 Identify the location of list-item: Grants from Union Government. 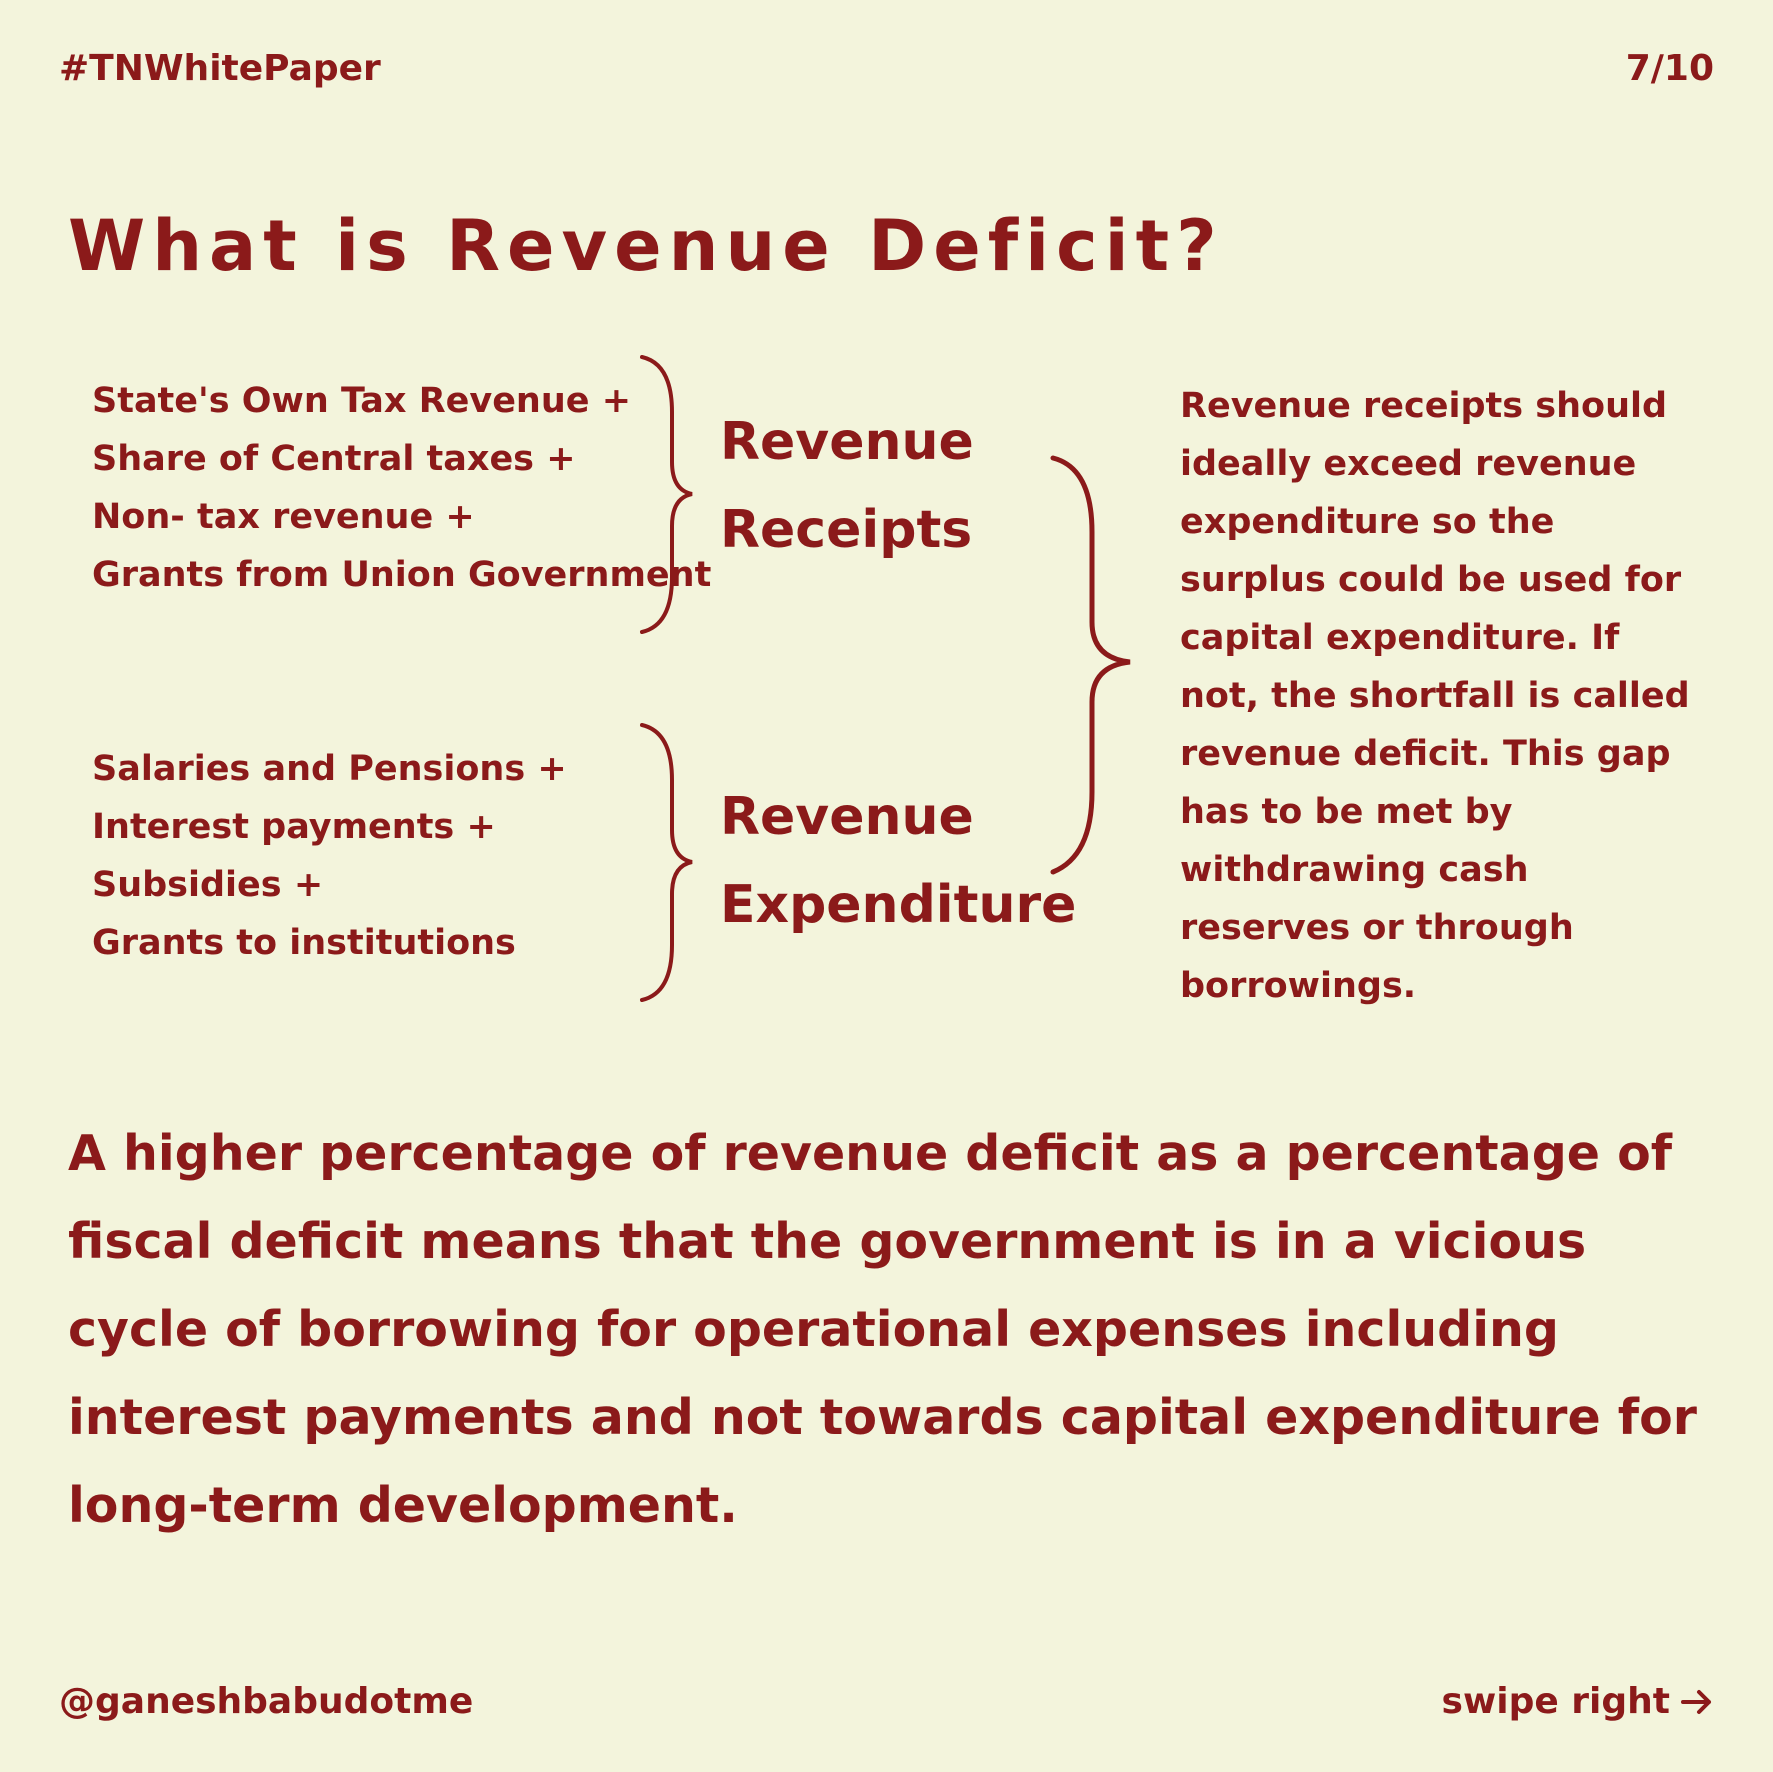
(402, 575).